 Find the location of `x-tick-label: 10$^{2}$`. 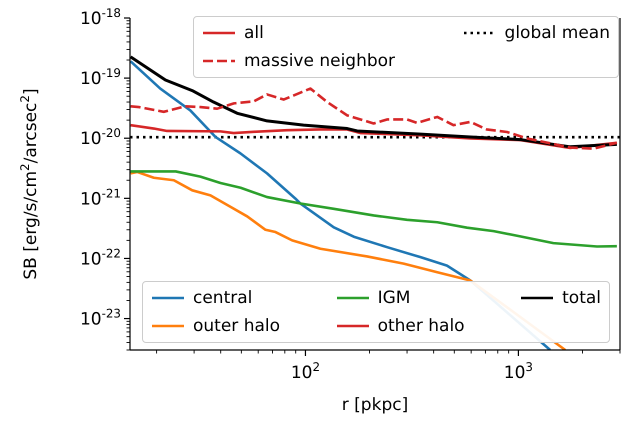

x-tick-label: 10$^{2}$ is located at coordinates (305, 371).